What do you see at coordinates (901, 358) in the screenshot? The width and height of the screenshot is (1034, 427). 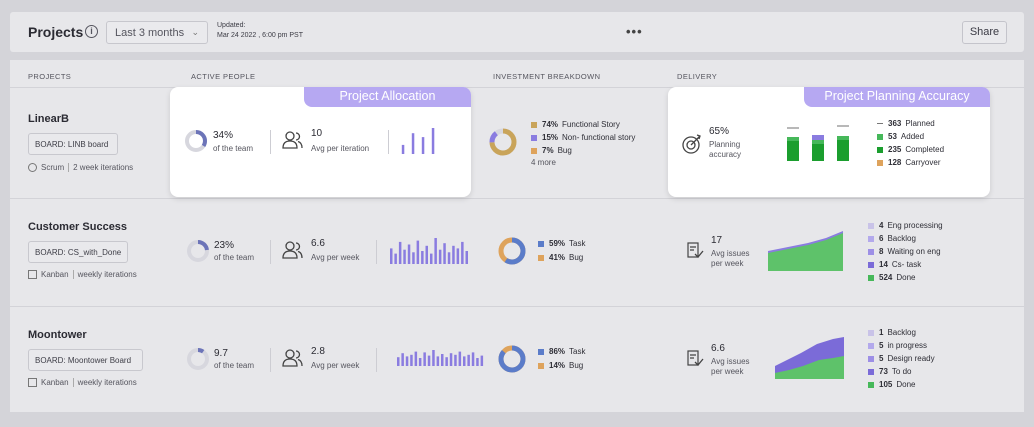 I see `delivery-legend-item: 5 Design ready` at bounding box center [901, 358].